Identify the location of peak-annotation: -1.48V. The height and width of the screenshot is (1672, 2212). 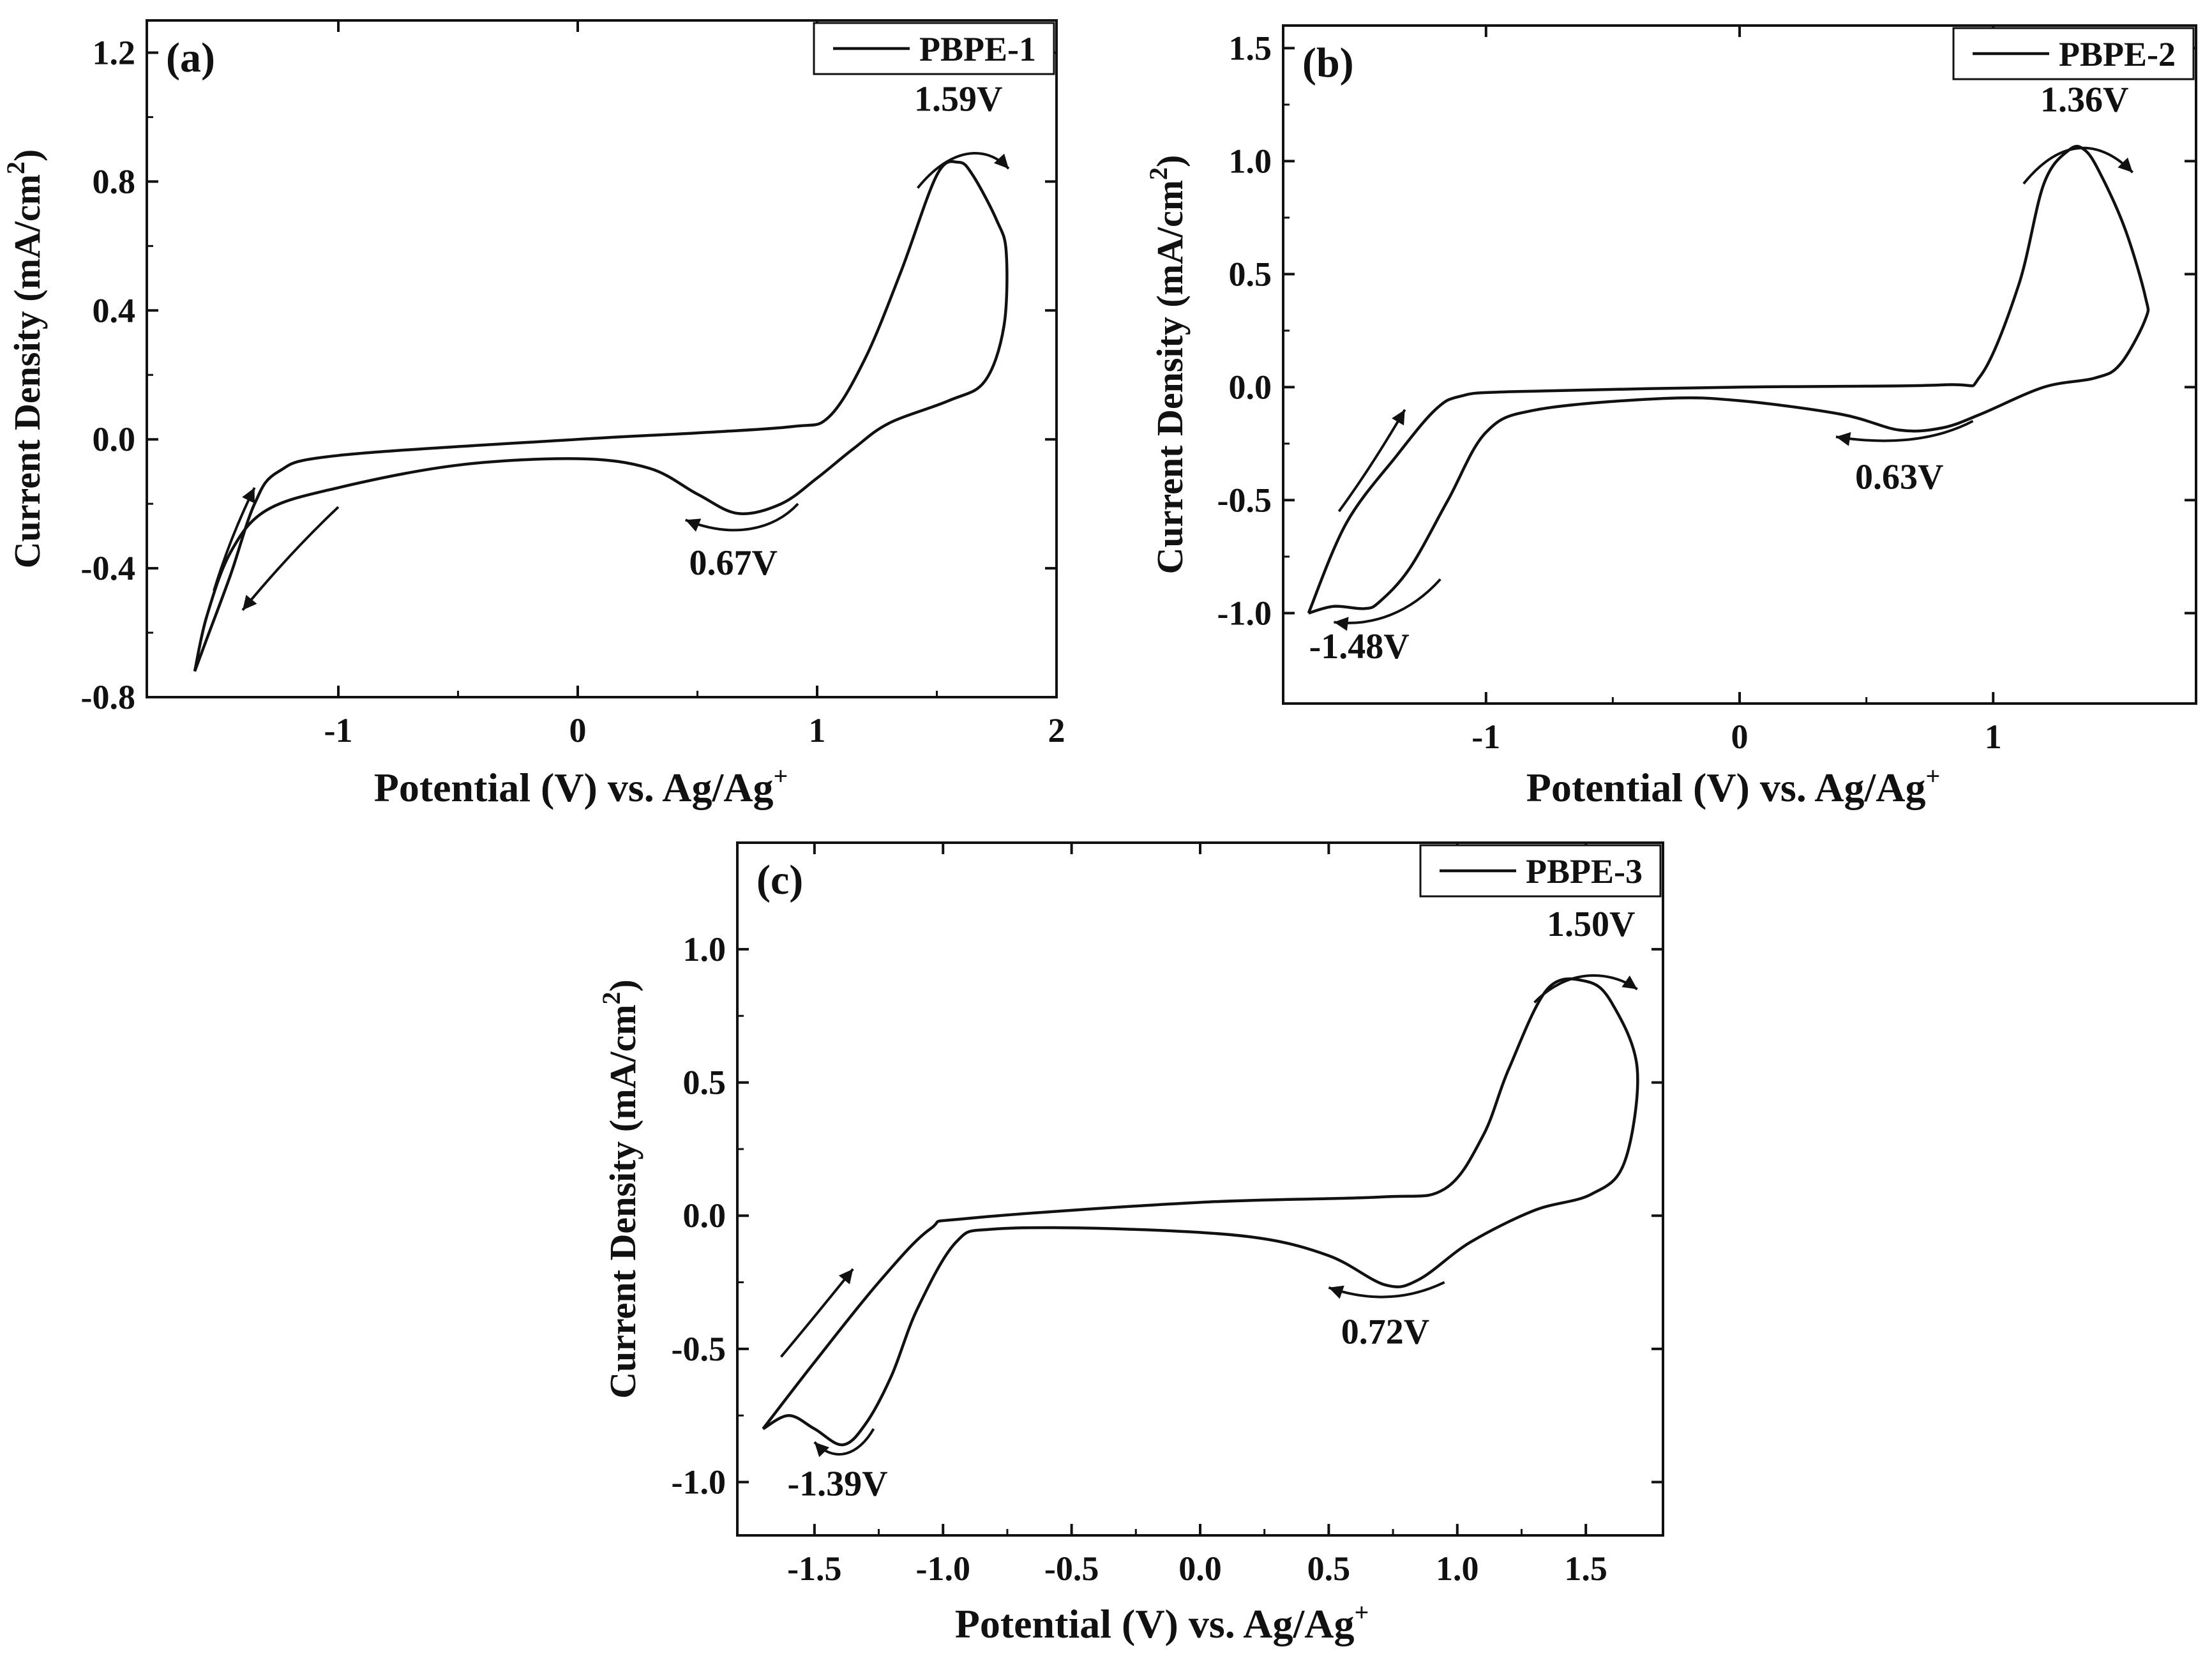
(1359, 647).